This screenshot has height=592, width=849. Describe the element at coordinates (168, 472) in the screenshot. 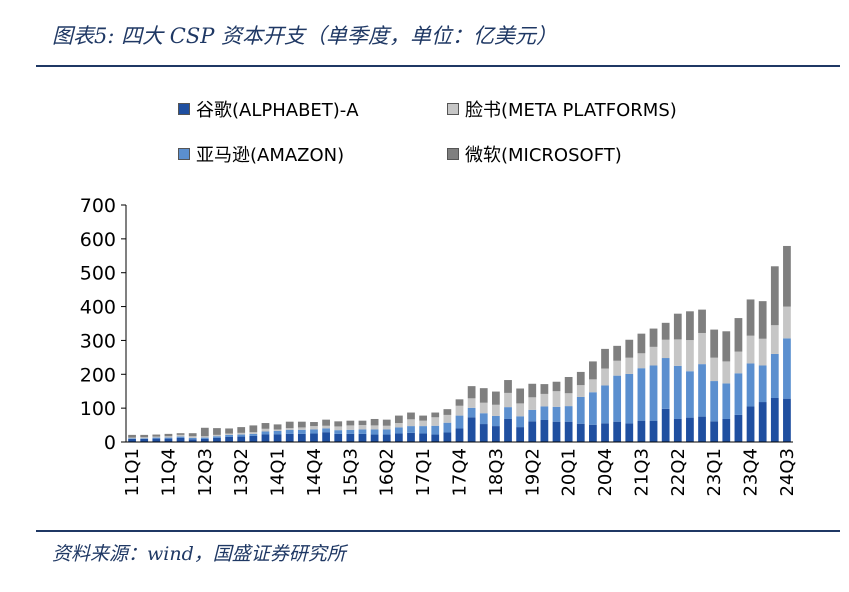

I see `x-tick-label: 11Q4` at that location.